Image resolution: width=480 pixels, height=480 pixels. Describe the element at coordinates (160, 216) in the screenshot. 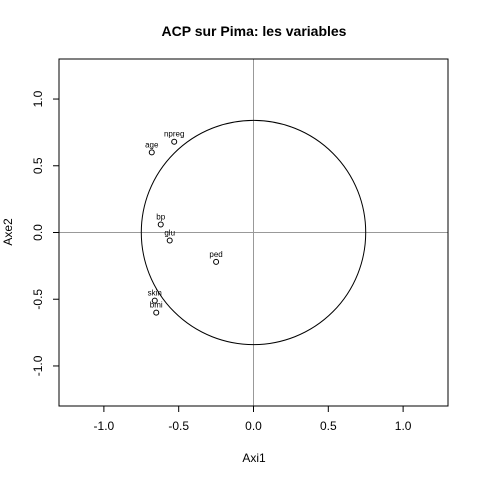

I see `point-label-bp: bp` at that location.